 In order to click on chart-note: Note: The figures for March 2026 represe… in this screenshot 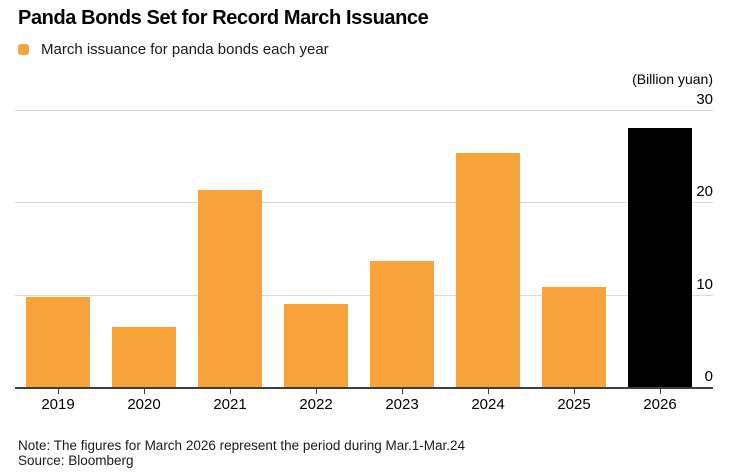, I will do `click(241, 445)`.